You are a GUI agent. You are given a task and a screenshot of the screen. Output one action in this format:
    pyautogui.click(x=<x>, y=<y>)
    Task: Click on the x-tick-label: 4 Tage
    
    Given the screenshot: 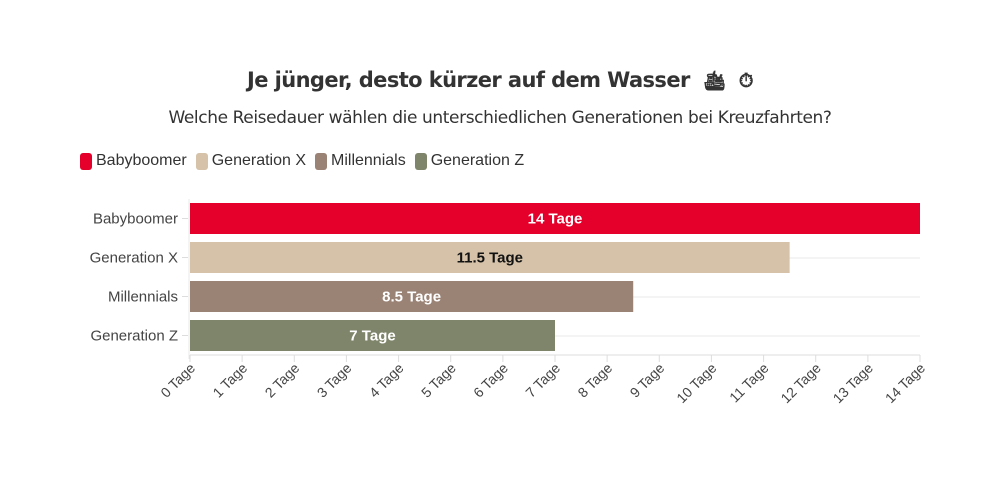 What is the action you would take?
    pyautogui.click(x=386, y=380)
    